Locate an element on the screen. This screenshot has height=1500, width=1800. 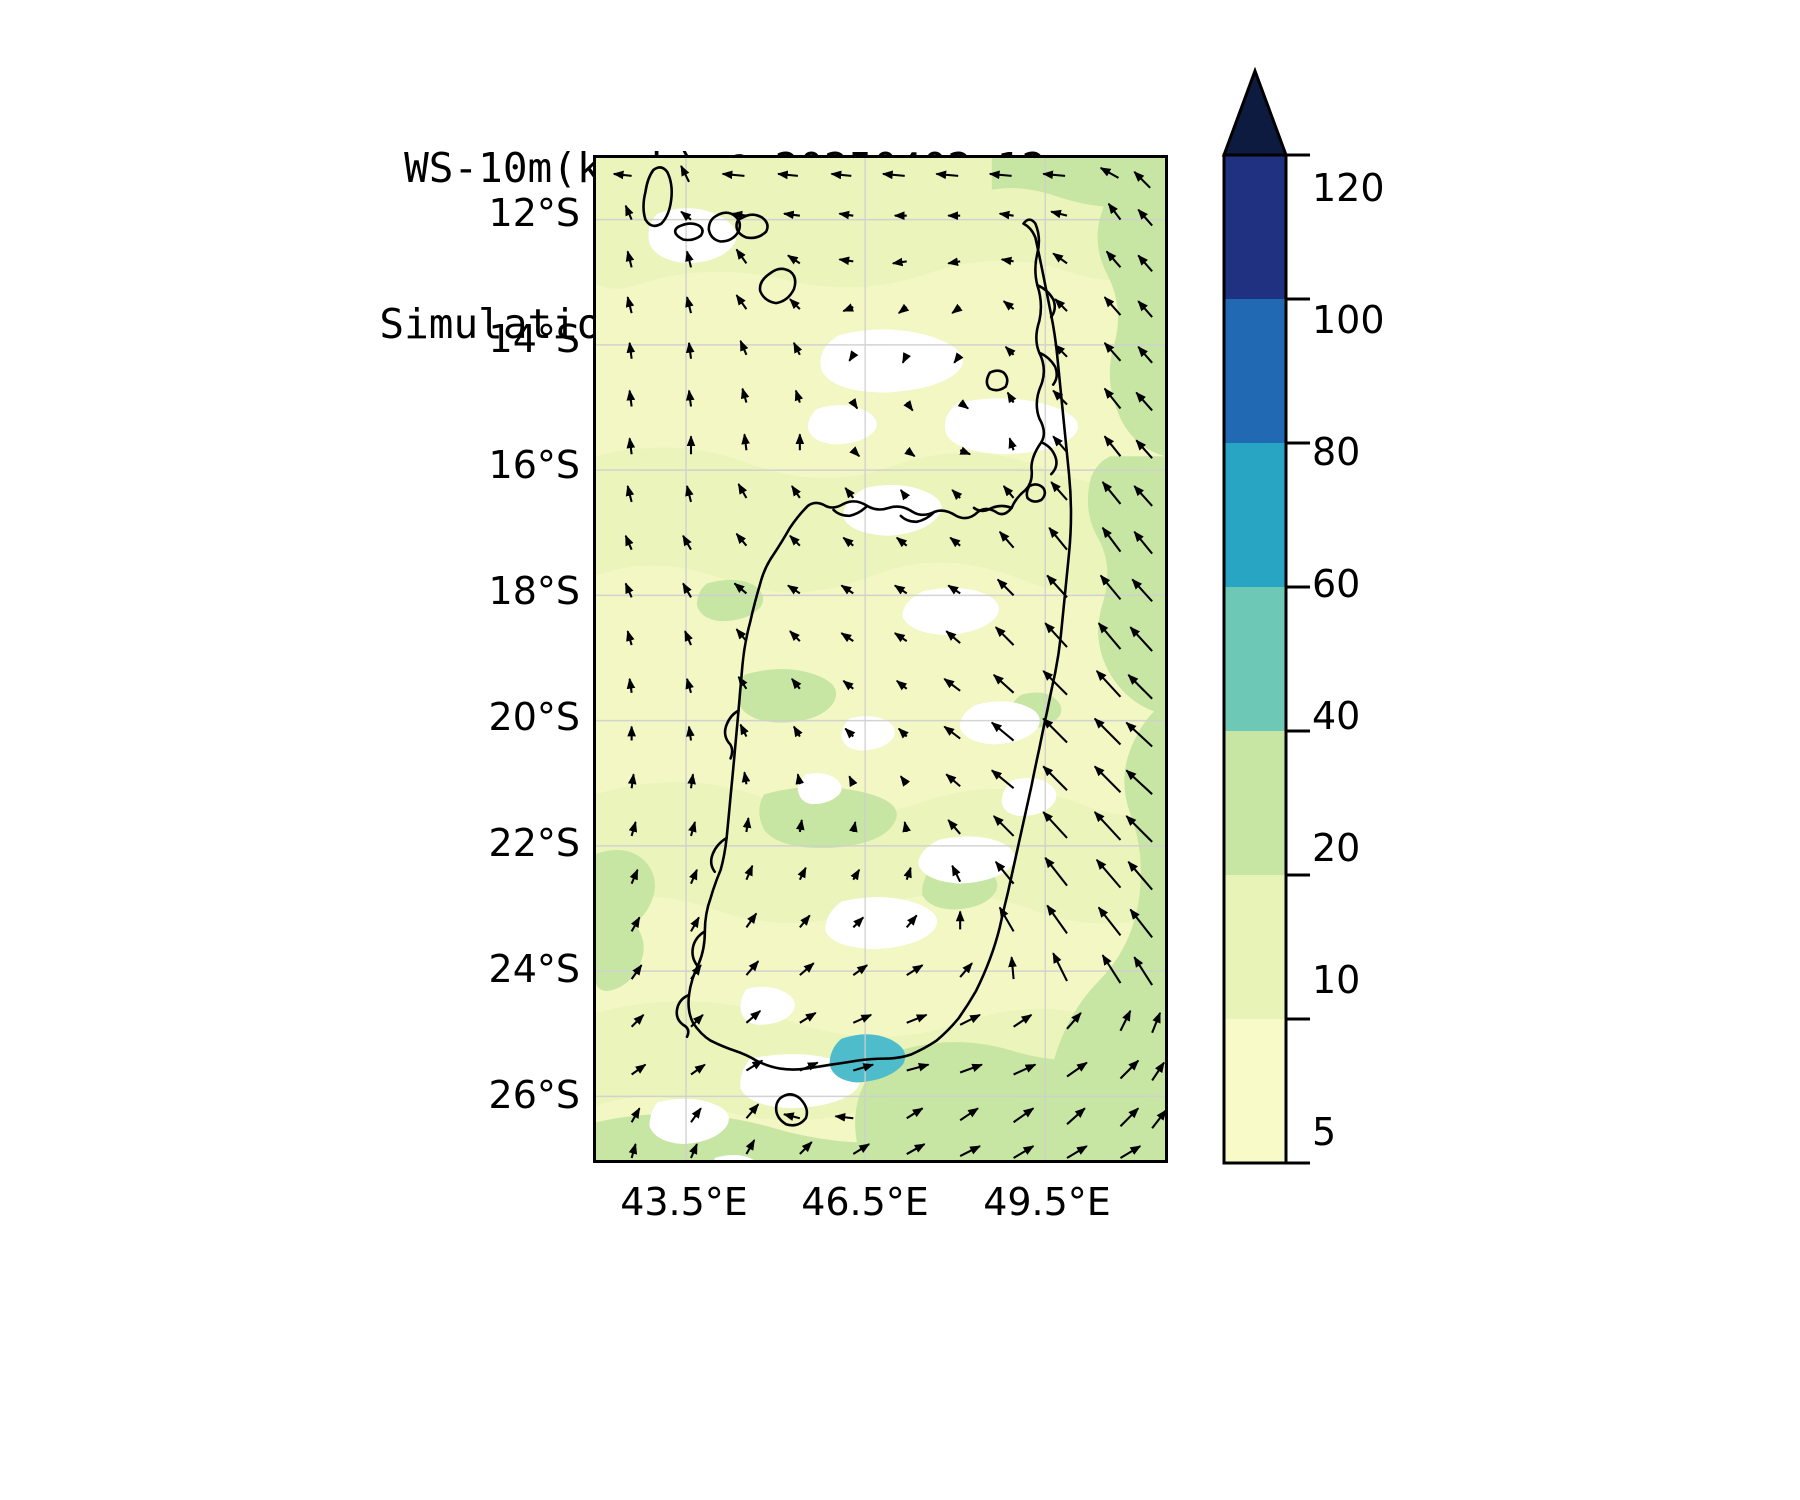
colorbar-tick-label-120: 120 is located at coordinates (1348, 188).